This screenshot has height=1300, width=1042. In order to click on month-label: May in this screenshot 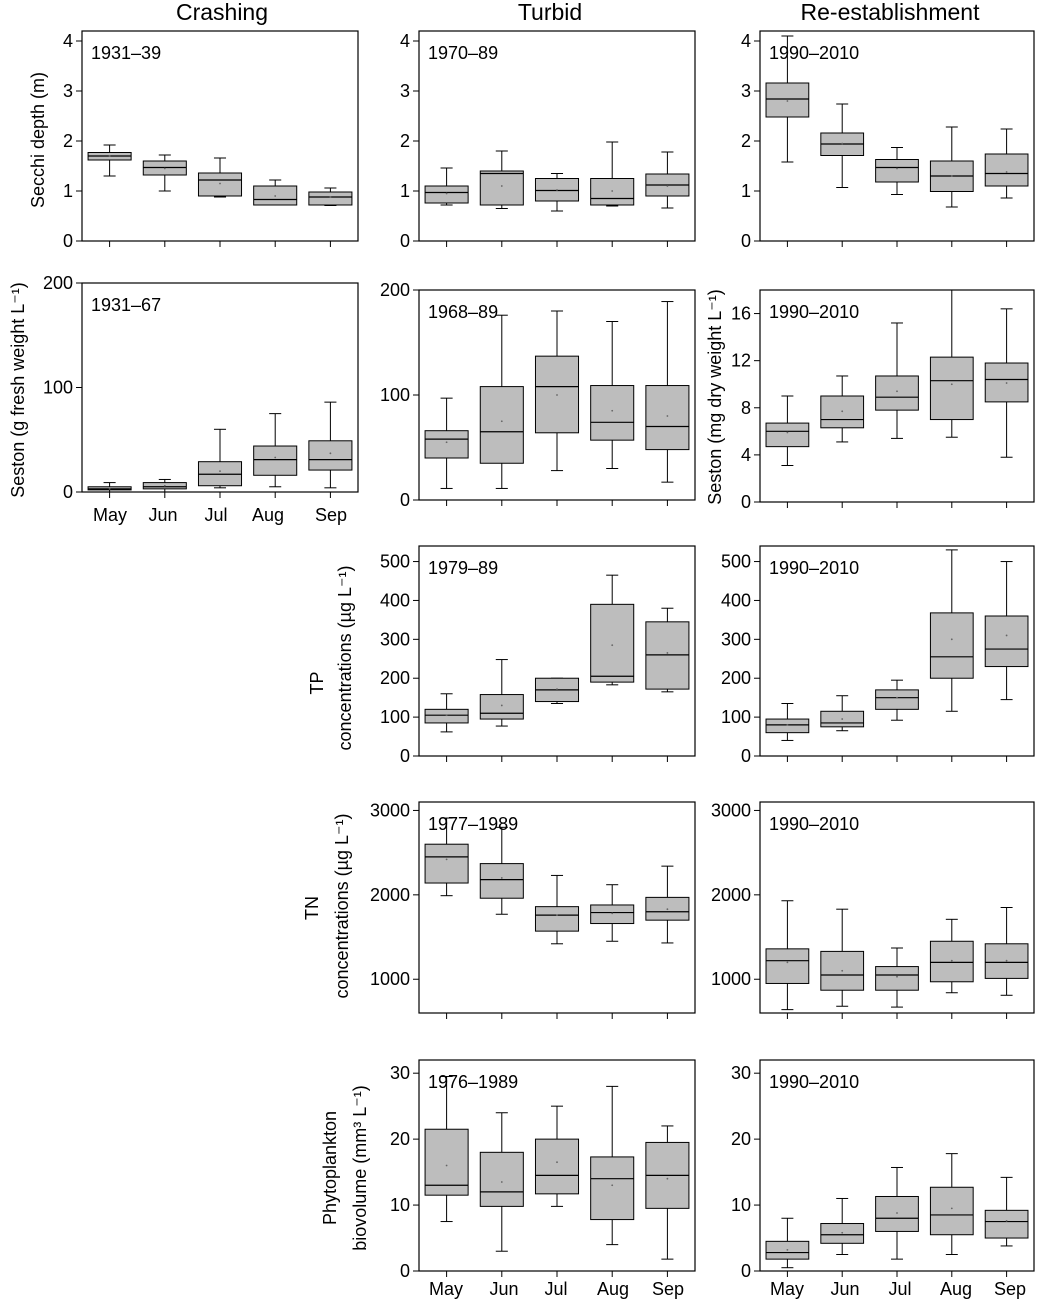, I will do `click(110, 515)`.